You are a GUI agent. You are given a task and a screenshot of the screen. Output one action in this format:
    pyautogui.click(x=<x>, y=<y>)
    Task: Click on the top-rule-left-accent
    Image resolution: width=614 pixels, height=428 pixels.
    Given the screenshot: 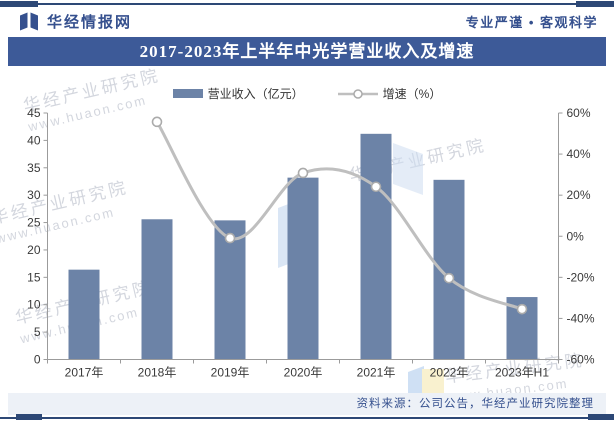 What is the action you would take?
    pyautogui.click(x=19, y=4)
    